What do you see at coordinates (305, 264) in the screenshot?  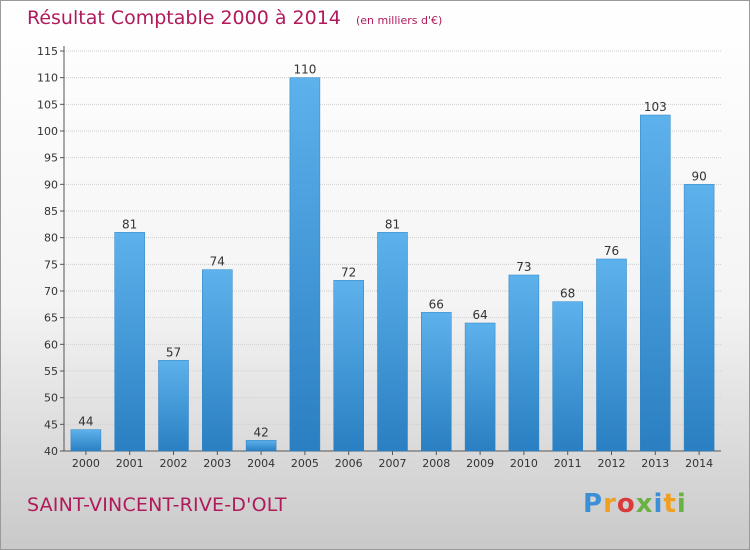 I see `bar-2005` at bounding box center [305, 264].